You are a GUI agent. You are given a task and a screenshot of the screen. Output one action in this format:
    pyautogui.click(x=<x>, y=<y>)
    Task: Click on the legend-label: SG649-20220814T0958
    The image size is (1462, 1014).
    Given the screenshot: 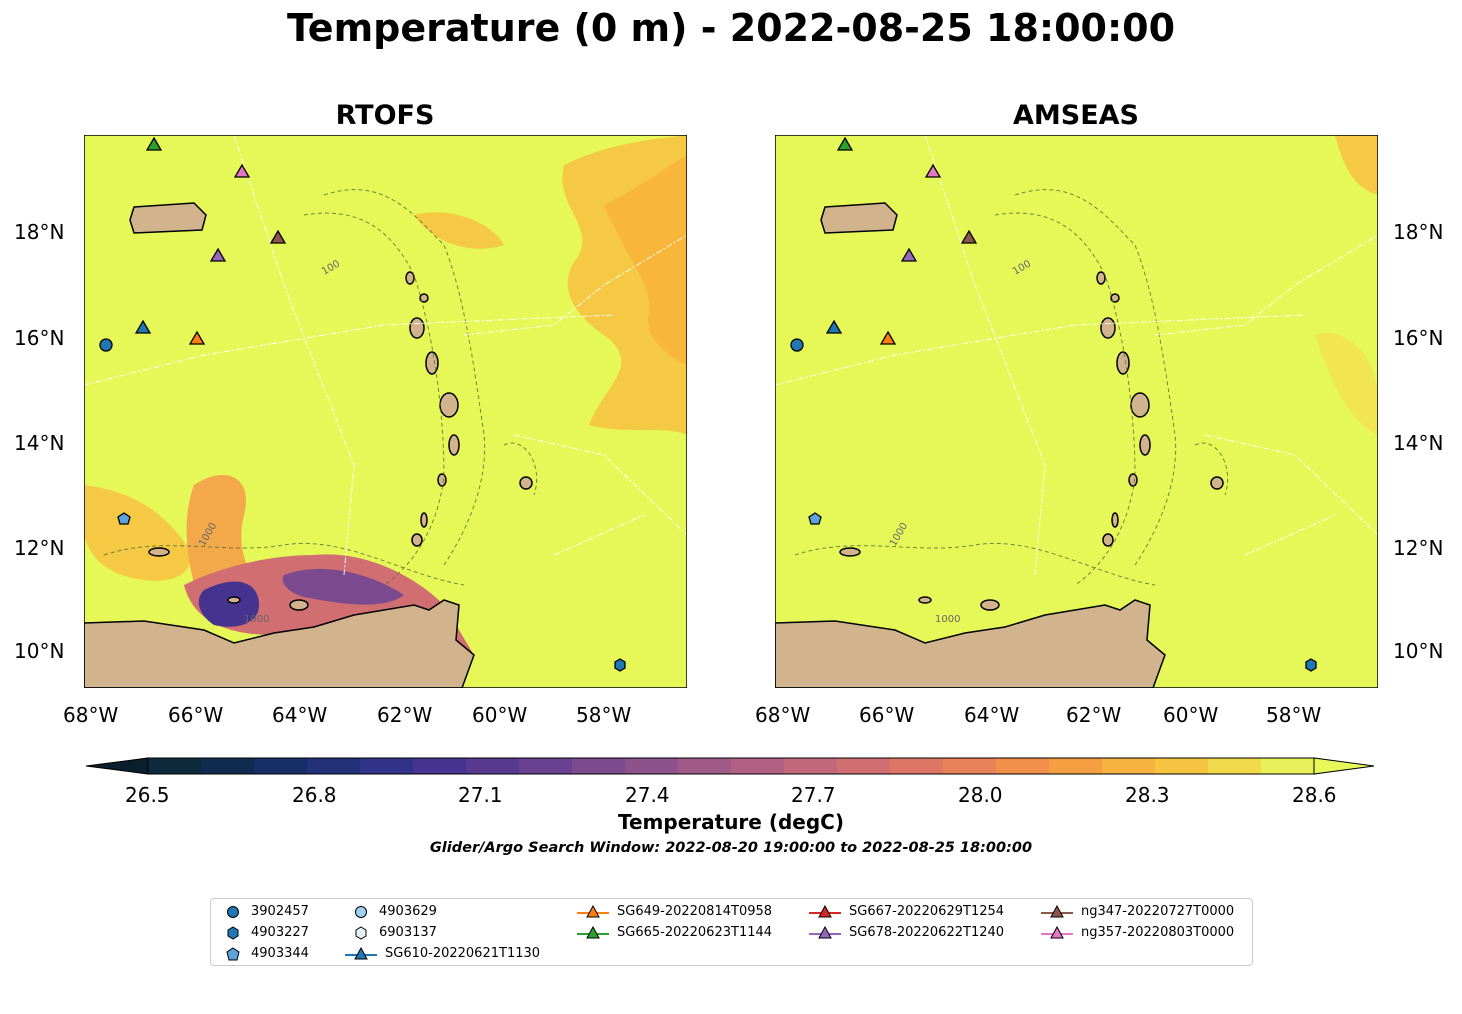 What is the action you would take?
    pyautogui.click(x=695, y=911)
    